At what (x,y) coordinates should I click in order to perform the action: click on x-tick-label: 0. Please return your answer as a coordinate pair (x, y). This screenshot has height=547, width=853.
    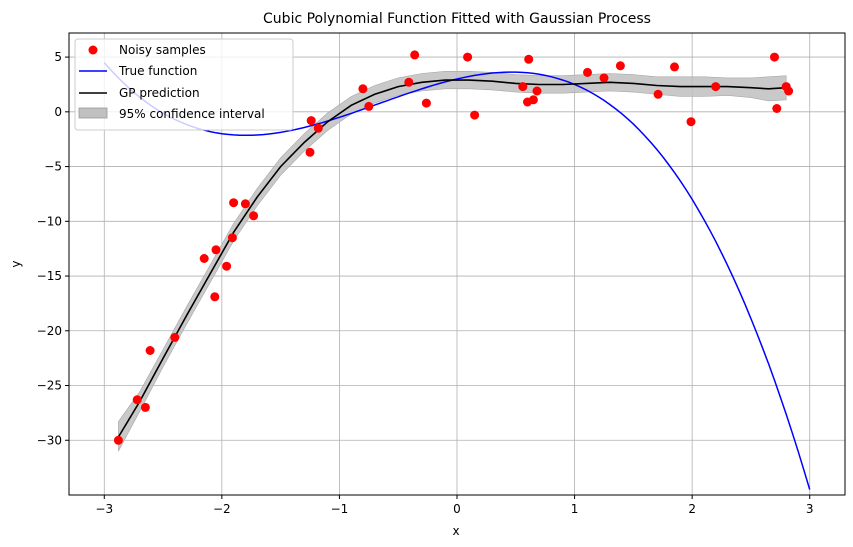
    Looking at the image, I should click on (457, 509).